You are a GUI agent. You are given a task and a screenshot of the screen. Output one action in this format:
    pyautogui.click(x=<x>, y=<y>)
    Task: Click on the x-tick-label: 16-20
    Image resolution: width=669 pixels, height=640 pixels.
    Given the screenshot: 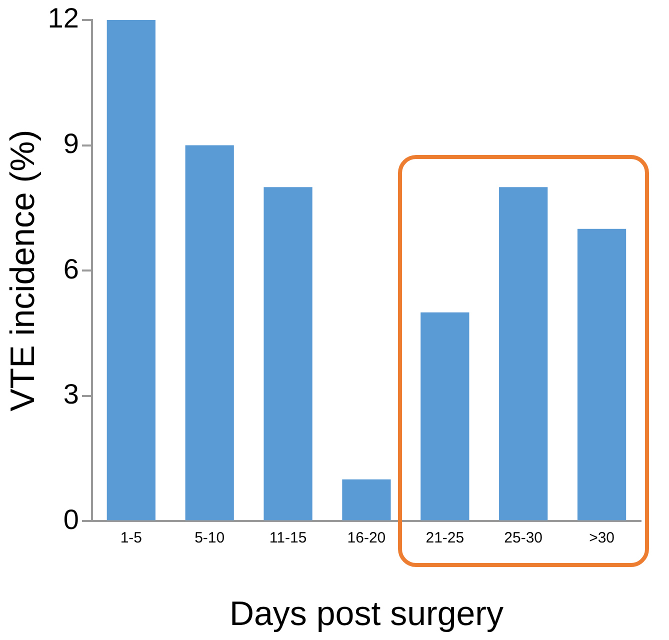 What is the action you would take?
    pyautogui.click(x=366, y=537)
    